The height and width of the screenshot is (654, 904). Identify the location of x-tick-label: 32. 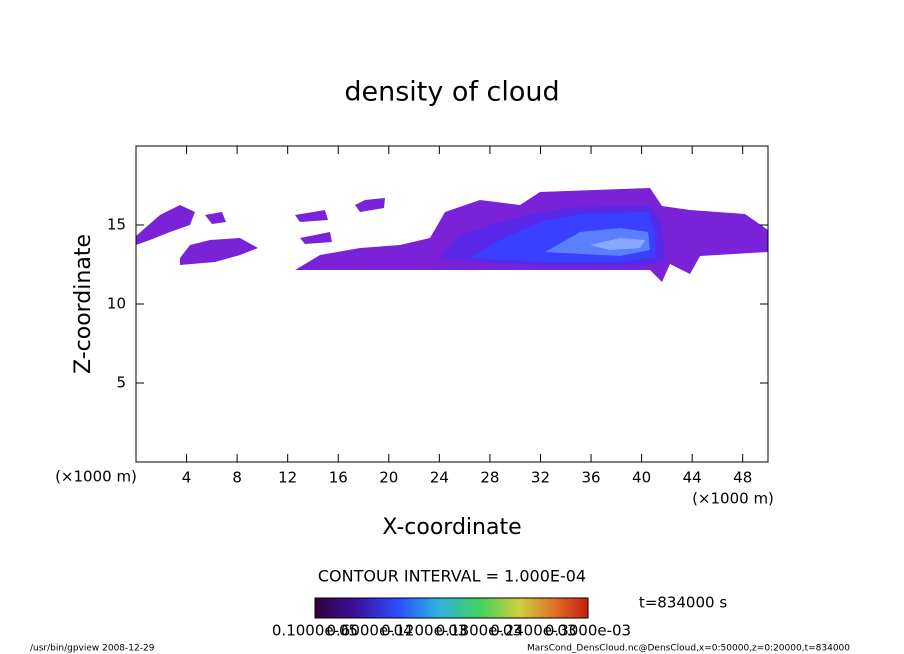
(540, 478).